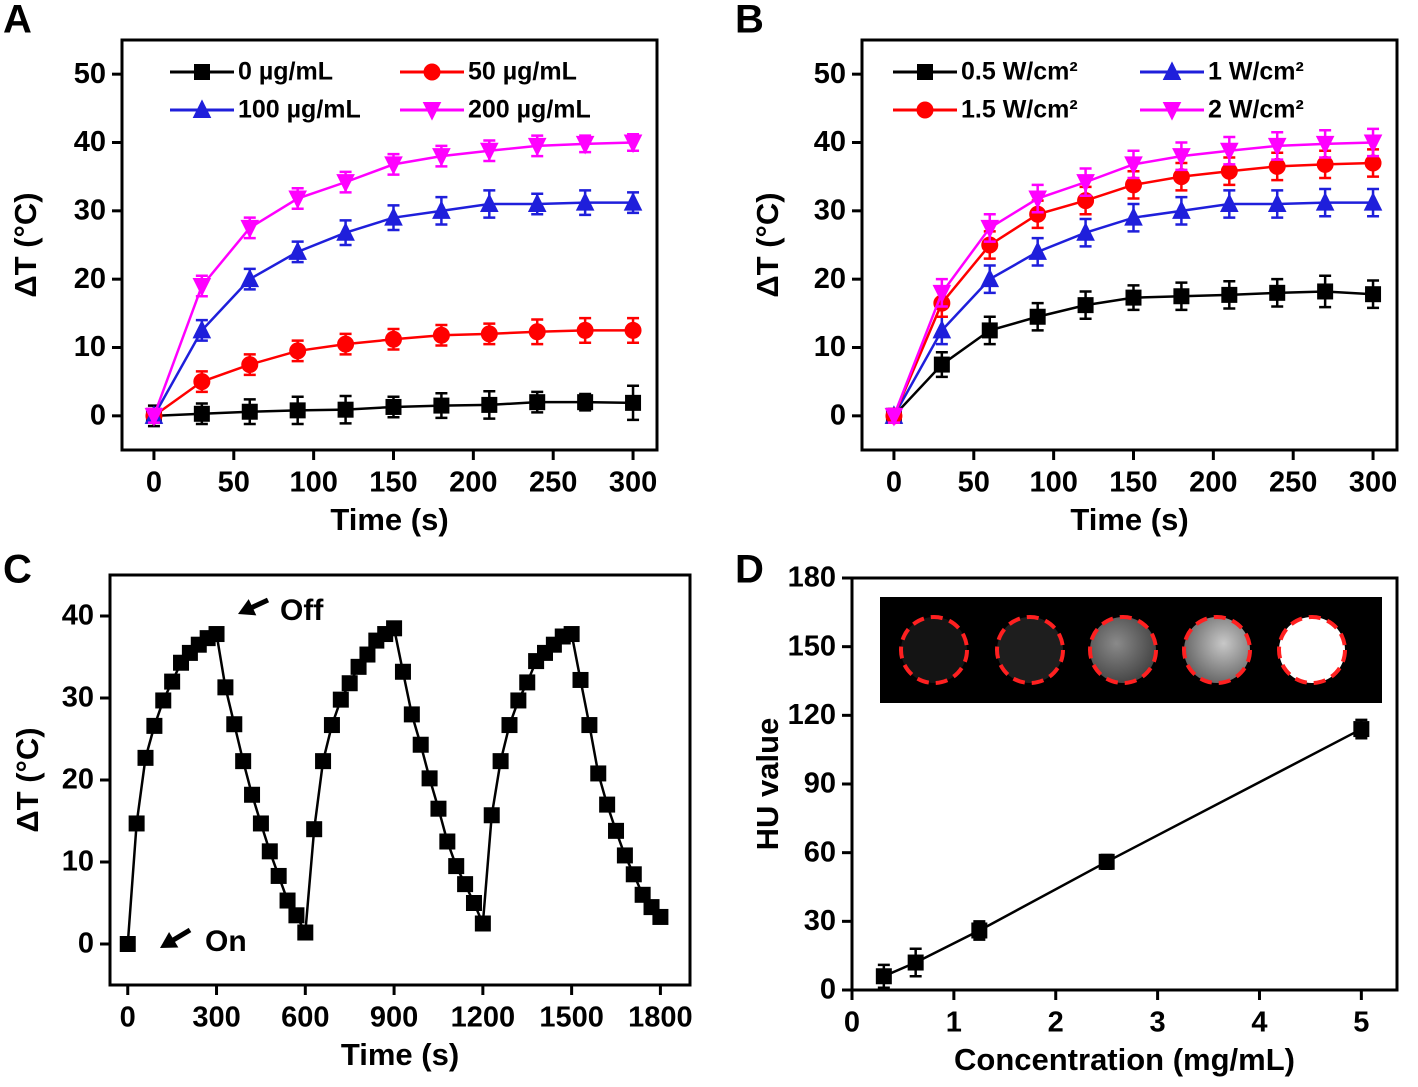  Describe the element at coordinates (767, 784) in the screenshot. I see `y-axis-label: HU value` at that location.